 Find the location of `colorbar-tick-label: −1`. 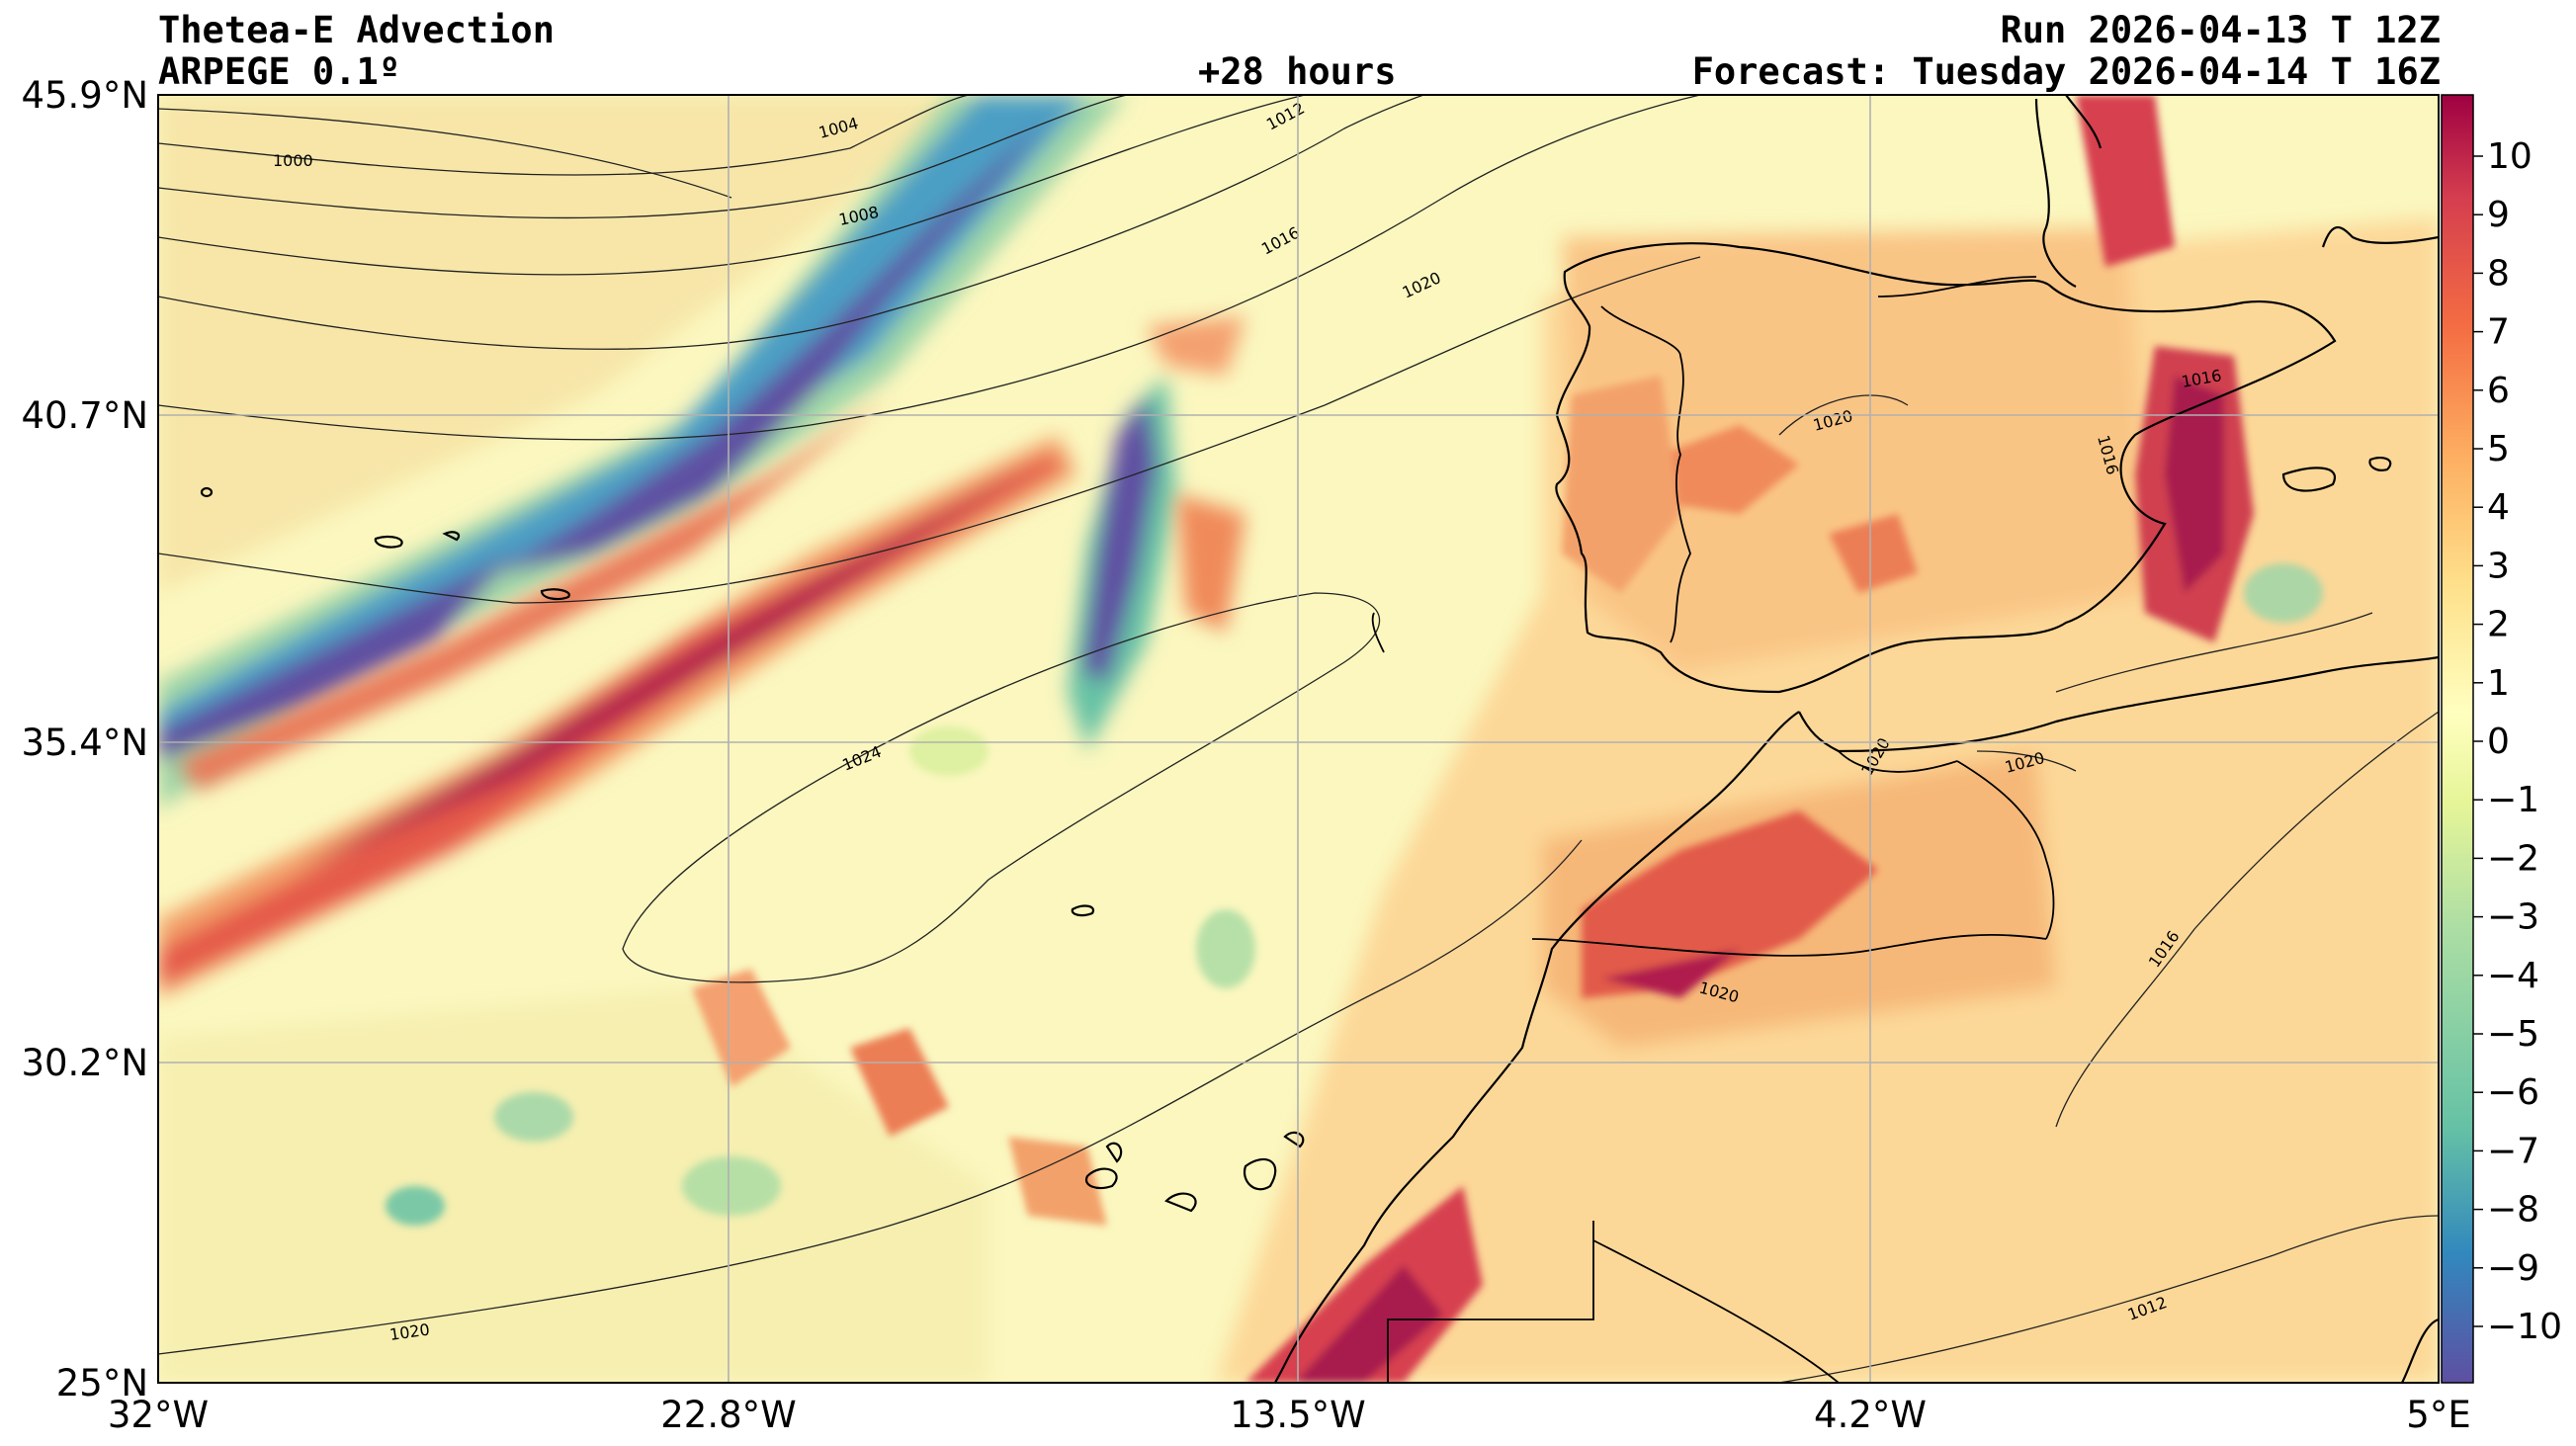

colorbar-tick-label: −1 is located at coordinates (2513, 800).